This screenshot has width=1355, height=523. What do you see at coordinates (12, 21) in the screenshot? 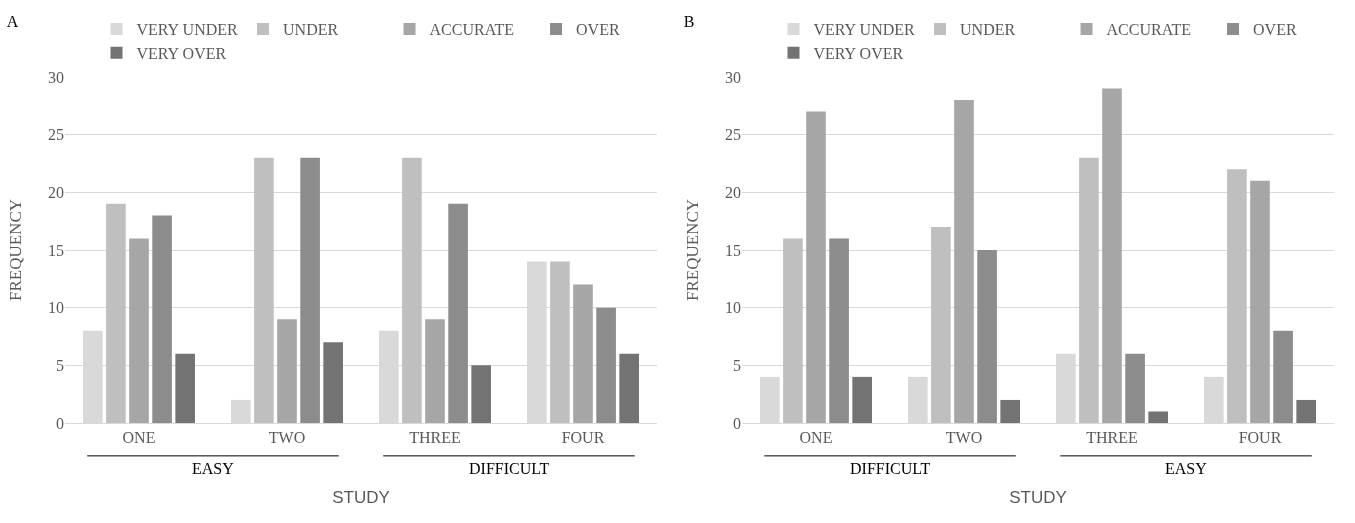
I see `chart-title: A` at bounding box center [12, 21].